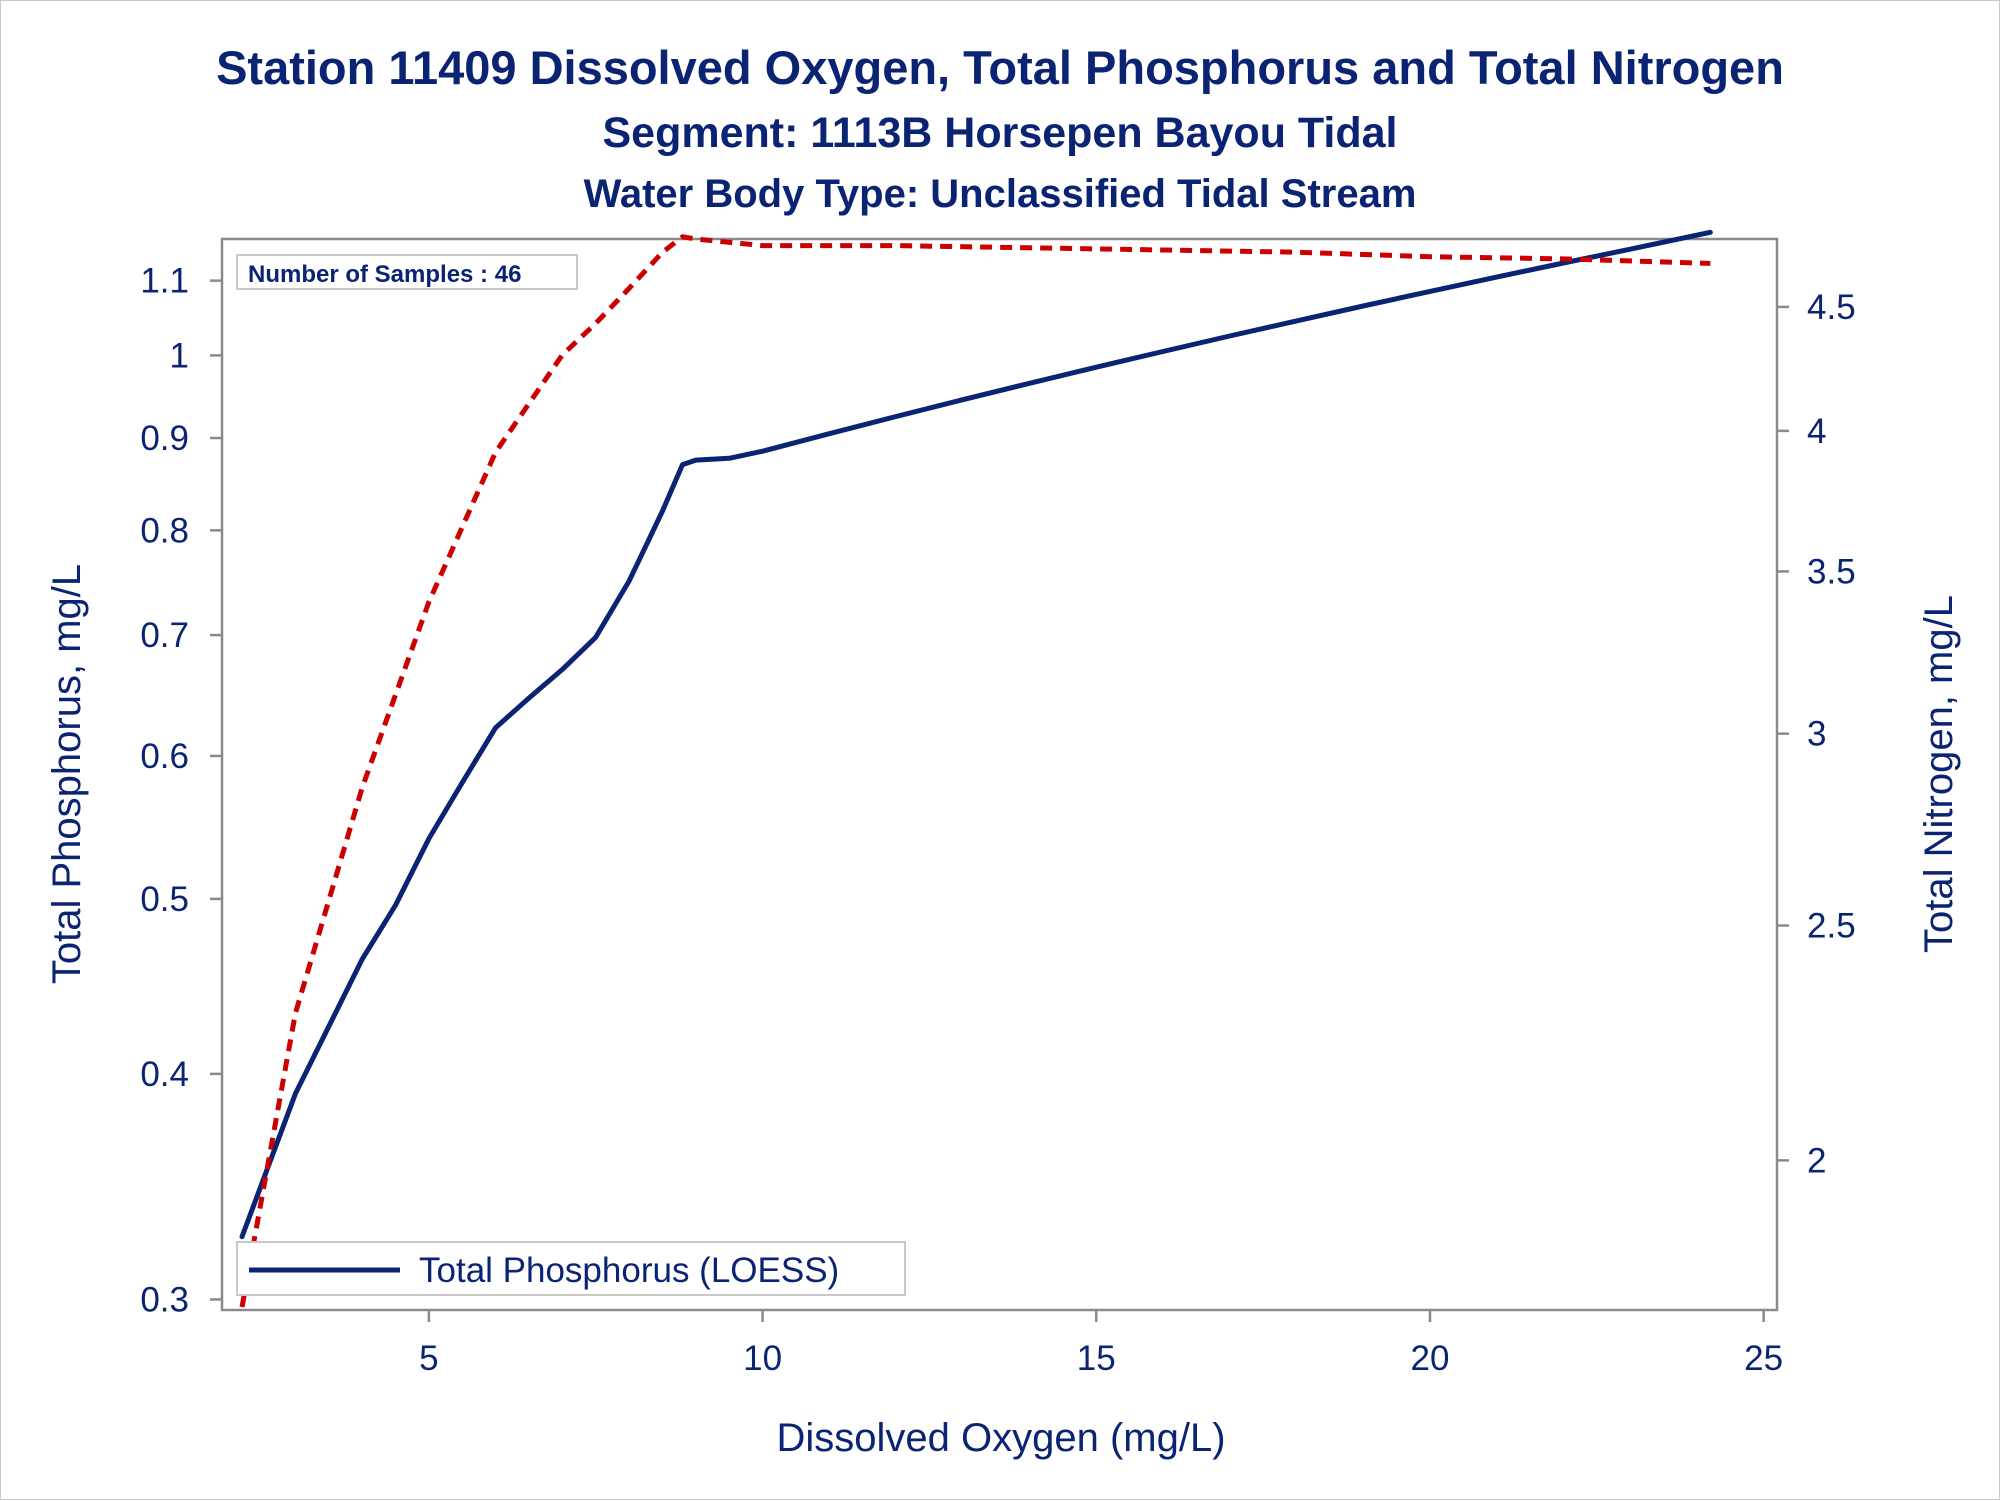 This screenshot has height=1501, width=2000. What do you see at coordinates (179, 355) in the screenshot?
I see `y-tick-label: 1` at bounding box center [179, 355].